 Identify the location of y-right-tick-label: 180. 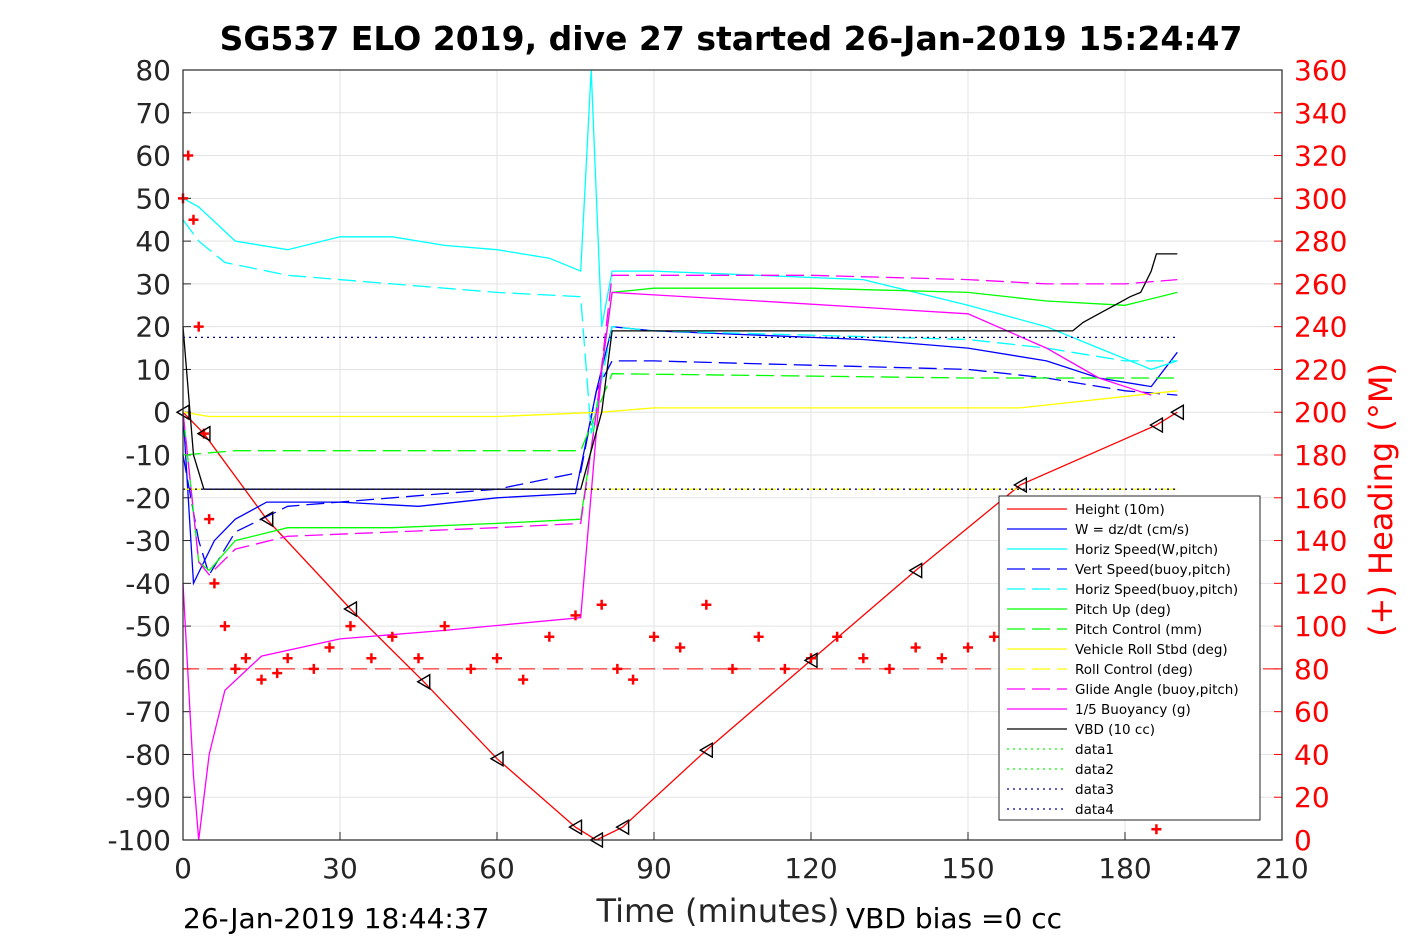
(1320, 455).